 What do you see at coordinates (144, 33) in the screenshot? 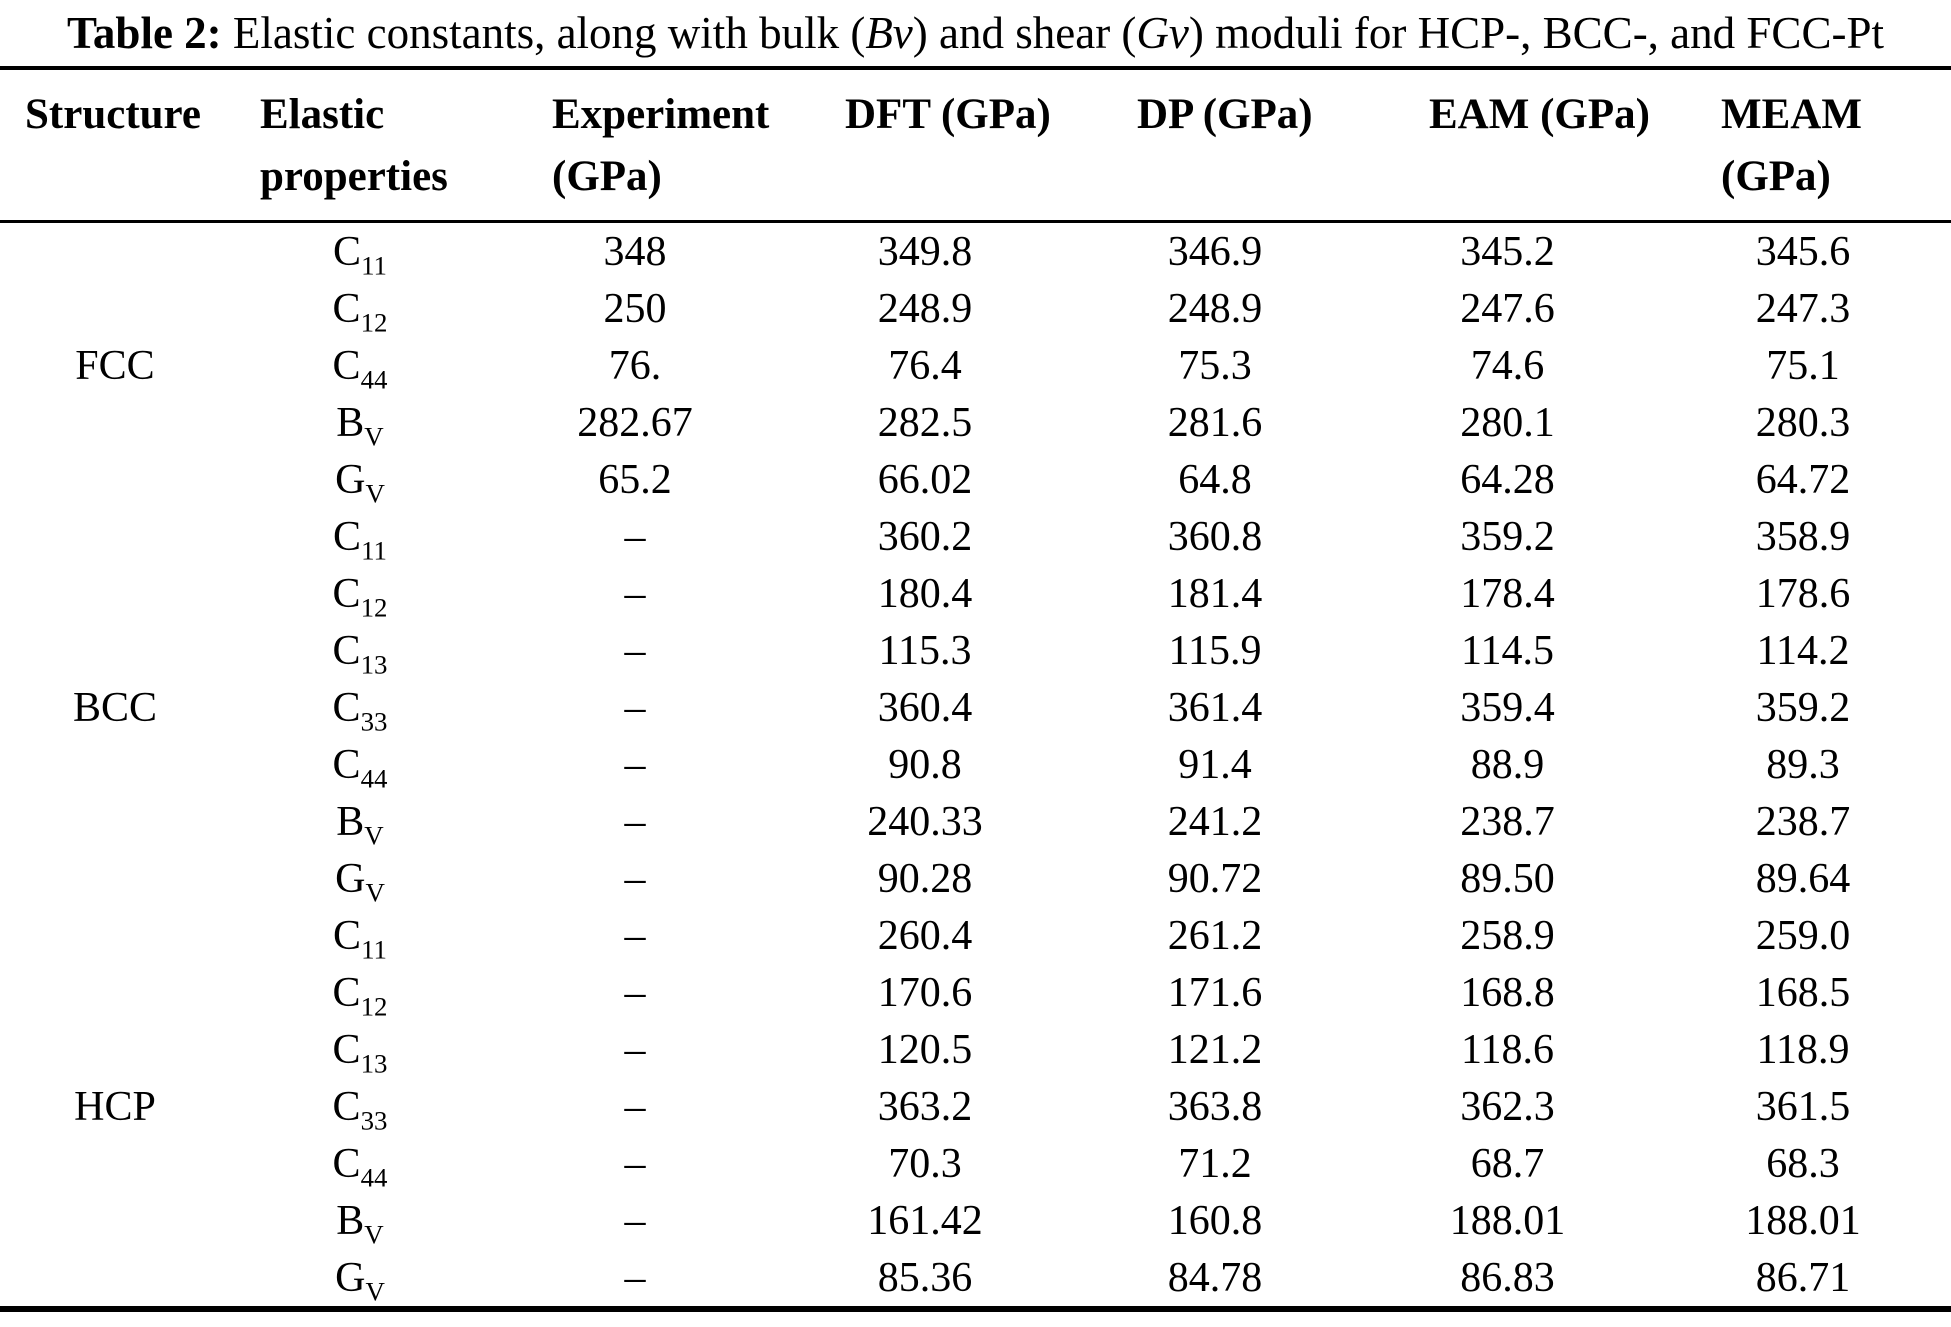
I see `table-caption-label: Table 2:` at bounding box center [144, 33].